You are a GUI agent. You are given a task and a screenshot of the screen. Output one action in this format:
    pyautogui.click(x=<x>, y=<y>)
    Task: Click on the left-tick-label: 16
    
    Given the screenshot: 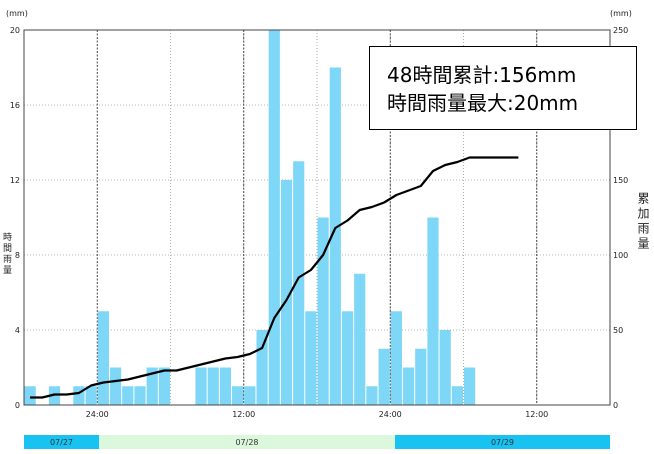 What is the action you would take?
    pyautogui.click(x=15, y=105)
    